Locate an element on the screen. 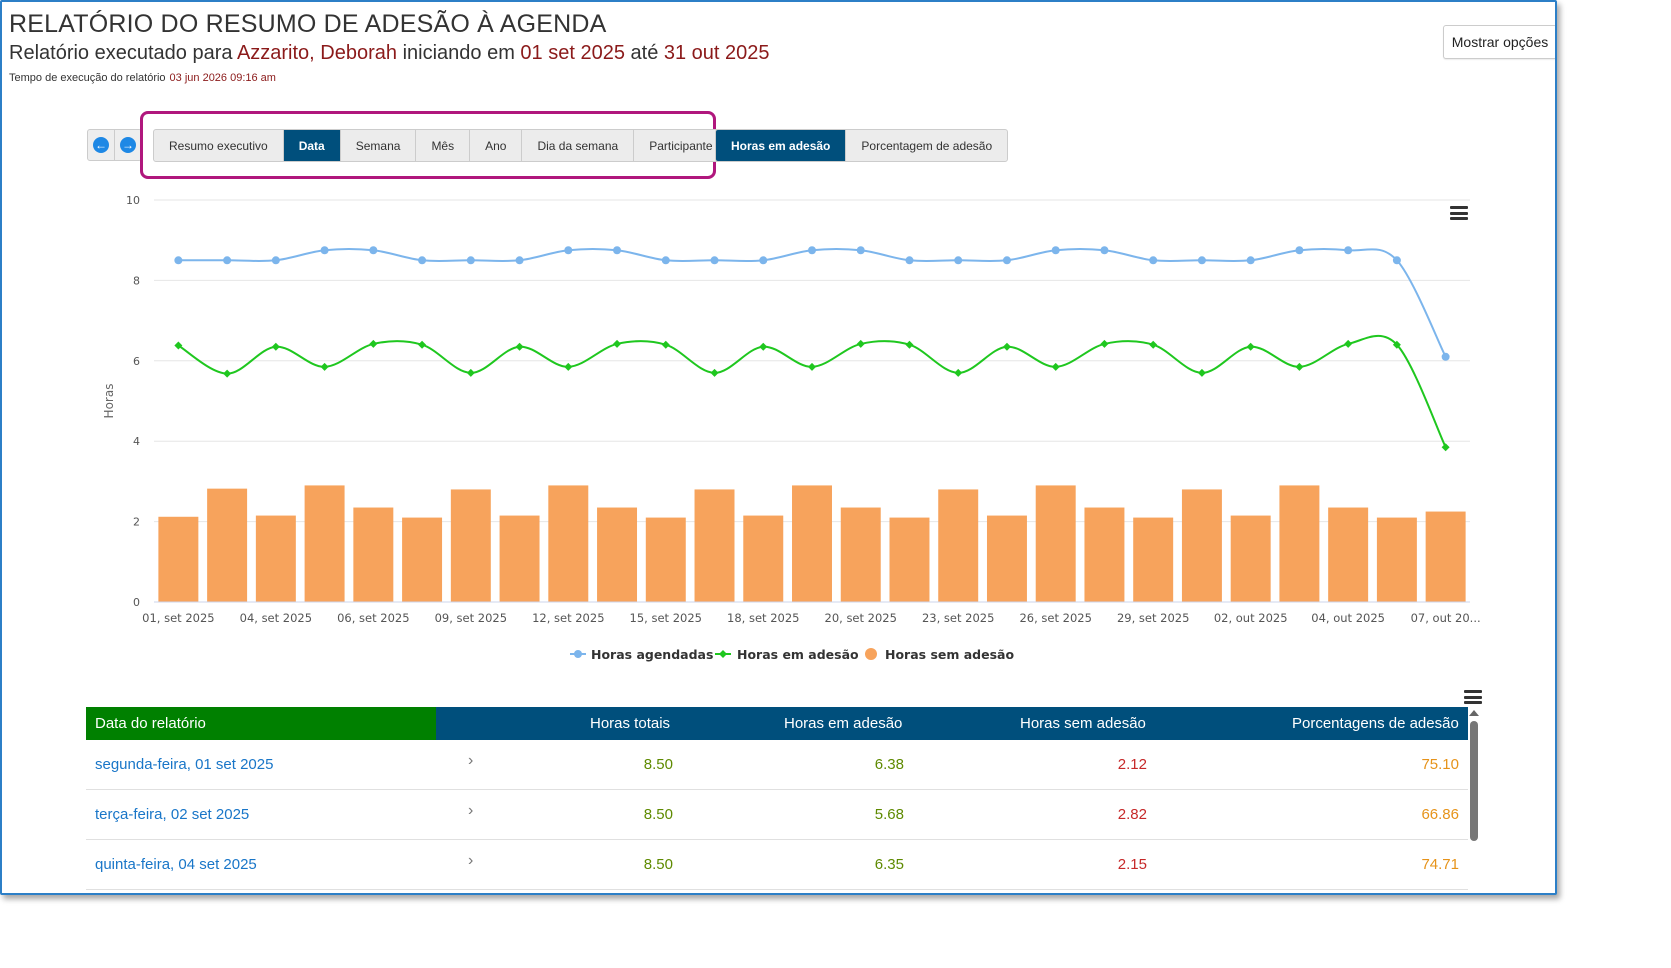  table-scrollbar is located at coordinates (1474, 781).